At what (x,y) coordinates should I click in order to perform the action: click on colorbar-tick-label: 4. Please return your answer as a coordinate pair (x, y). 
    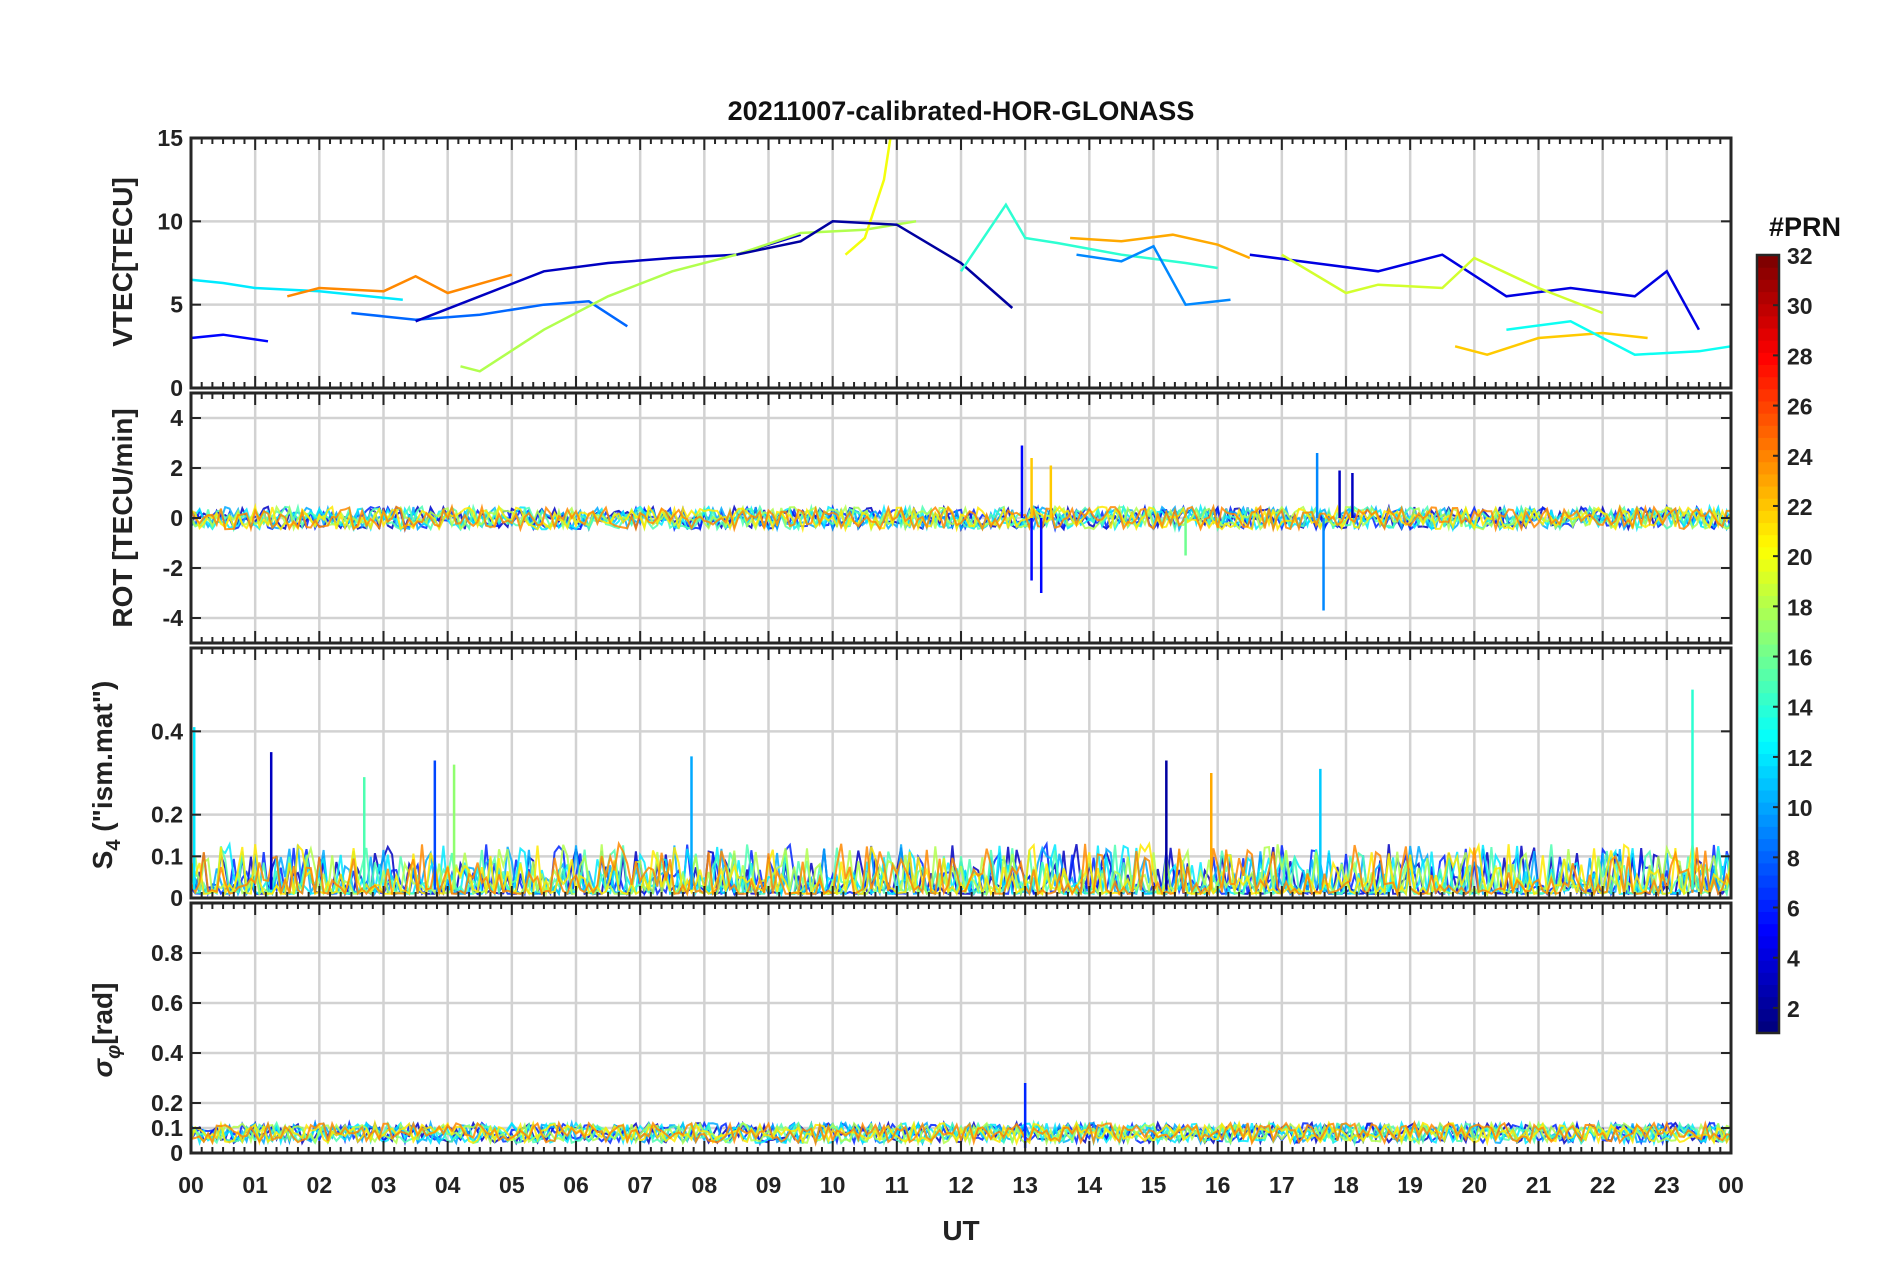
    Looking at the image, I should click on (1793, 959).